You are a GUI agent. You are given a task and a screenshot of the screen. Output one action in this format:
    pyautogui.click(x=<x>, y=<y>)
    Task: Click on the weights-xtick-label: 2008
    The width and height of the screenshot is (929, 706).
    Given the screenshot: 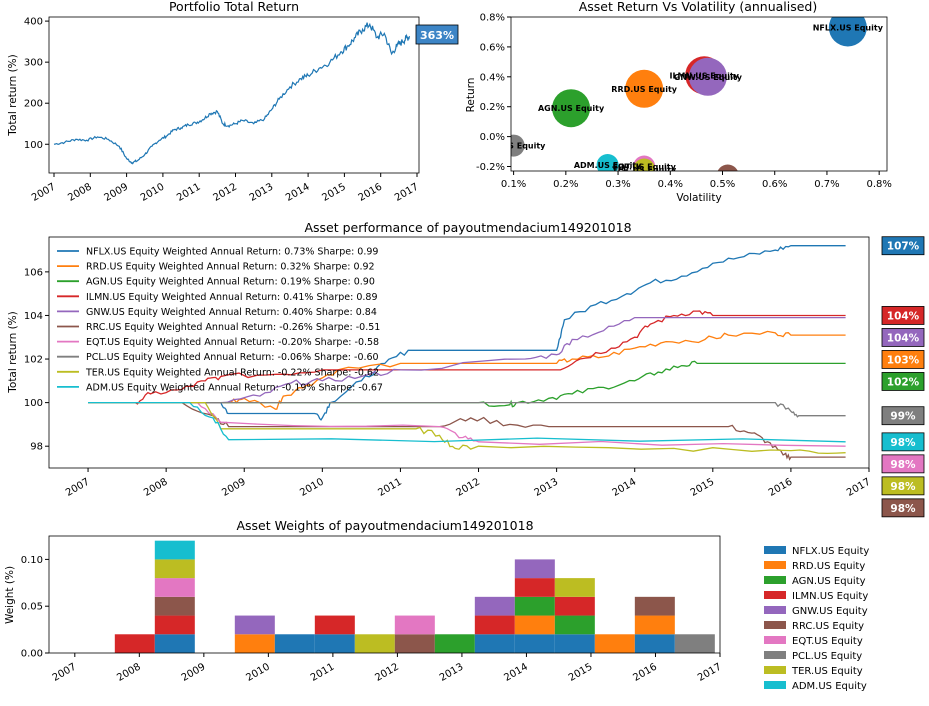 What is the action you would take?
    pyautogui.click(x=129, y=673)
    